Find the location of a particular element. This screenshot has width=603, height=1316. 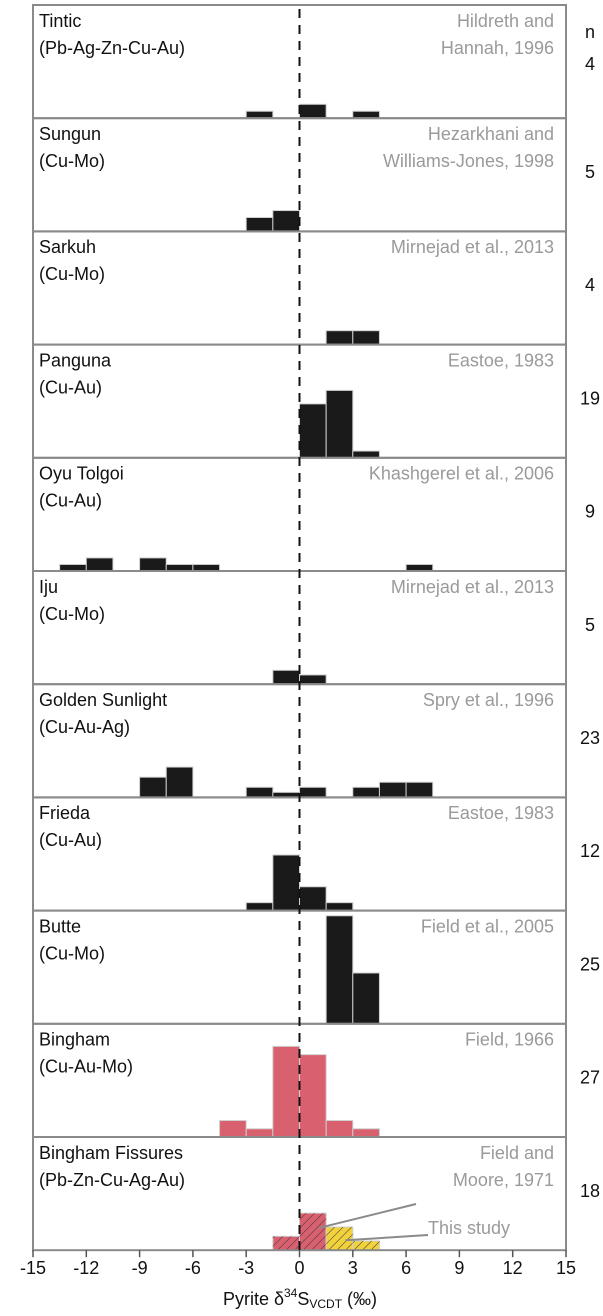

x-axis-title: Pyrite δ34SVCDT (‰) is located at coordinates (300, 1298).